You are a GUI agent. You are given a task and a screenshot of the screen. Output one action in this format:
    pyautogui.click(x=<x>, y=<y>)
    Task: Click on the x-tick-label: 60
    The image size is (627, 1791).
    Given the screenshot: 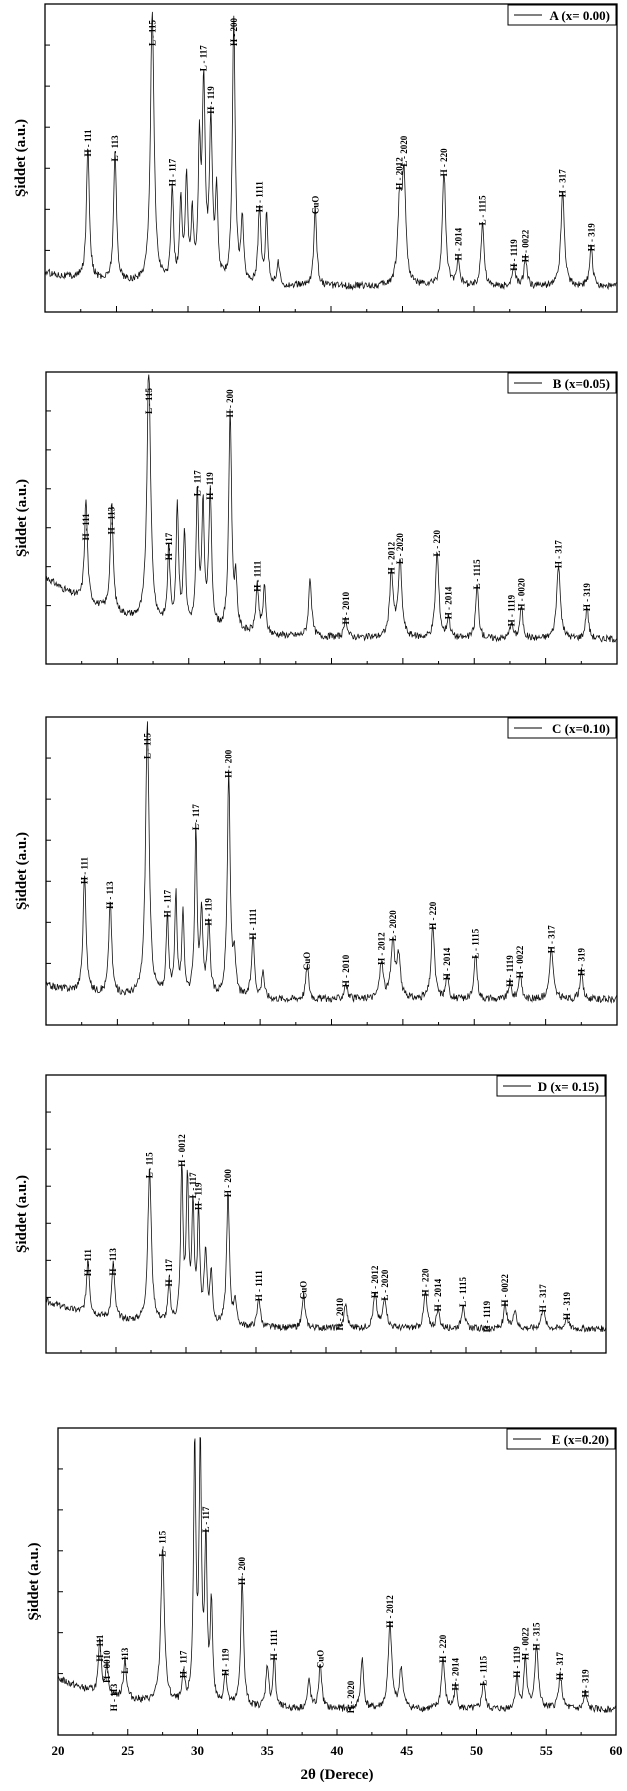 What is the action you would take?
    pyautogui.click(x=616, y=1750)
    